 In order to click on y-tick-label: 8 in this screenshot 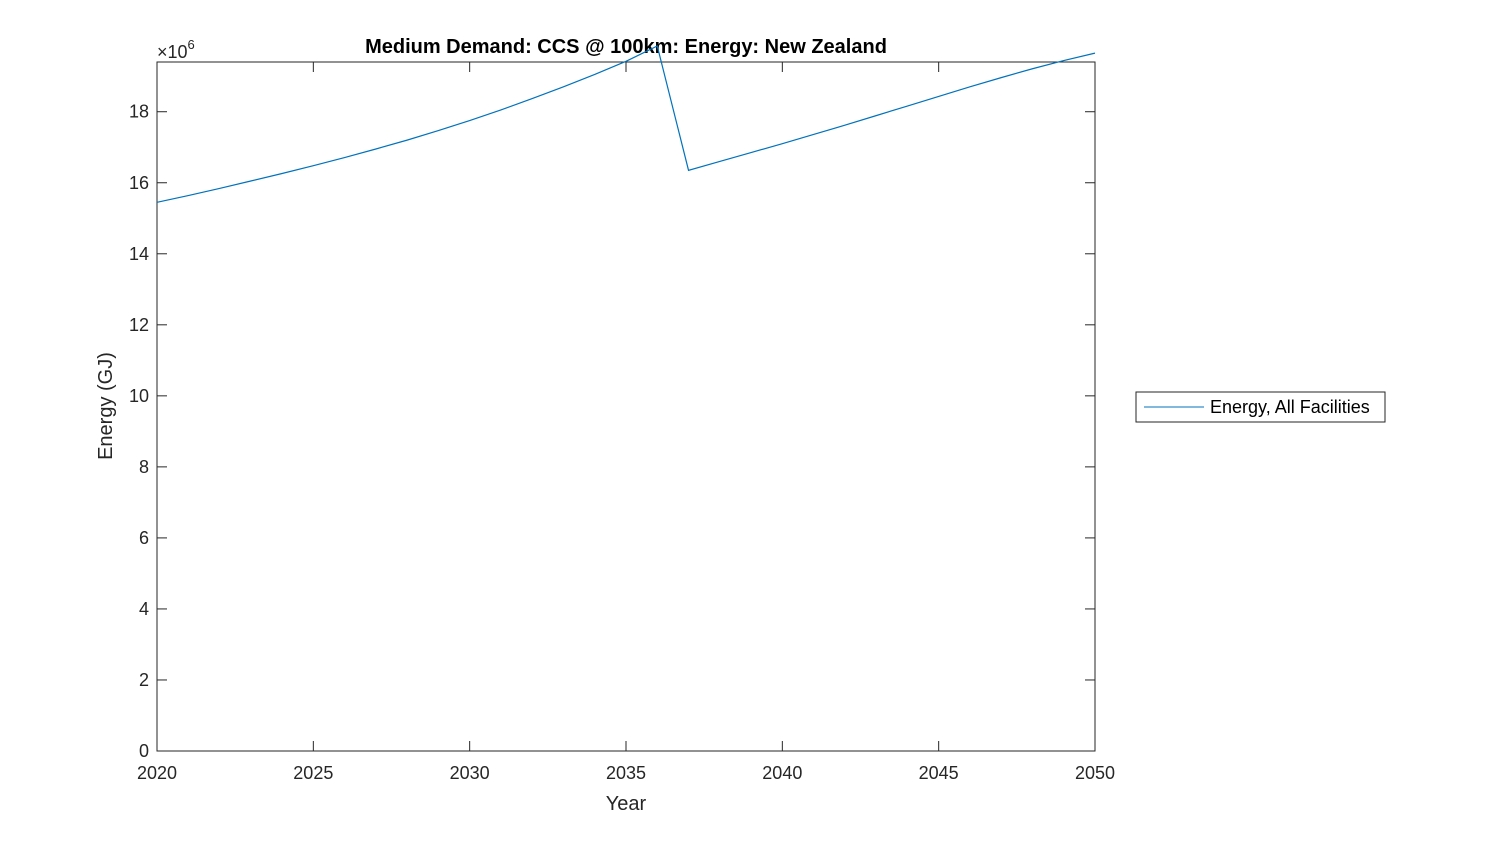, I will do `click(144, 467)`.